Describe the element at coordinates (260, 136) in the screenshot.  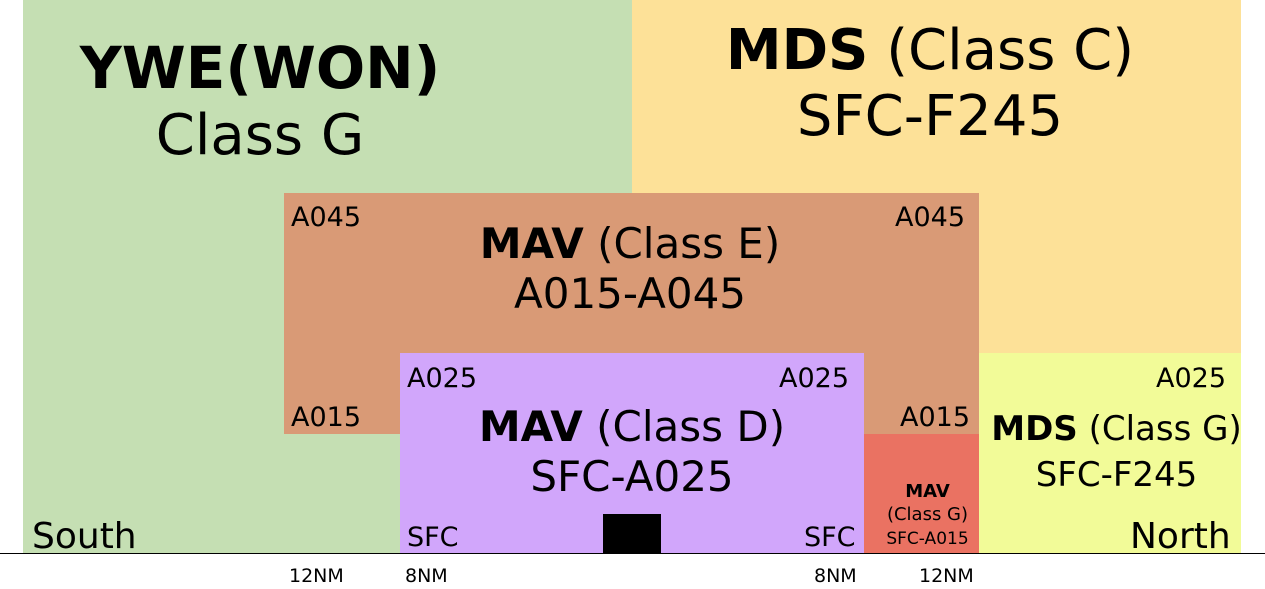
I see `ywe-class: Class G` at that location.